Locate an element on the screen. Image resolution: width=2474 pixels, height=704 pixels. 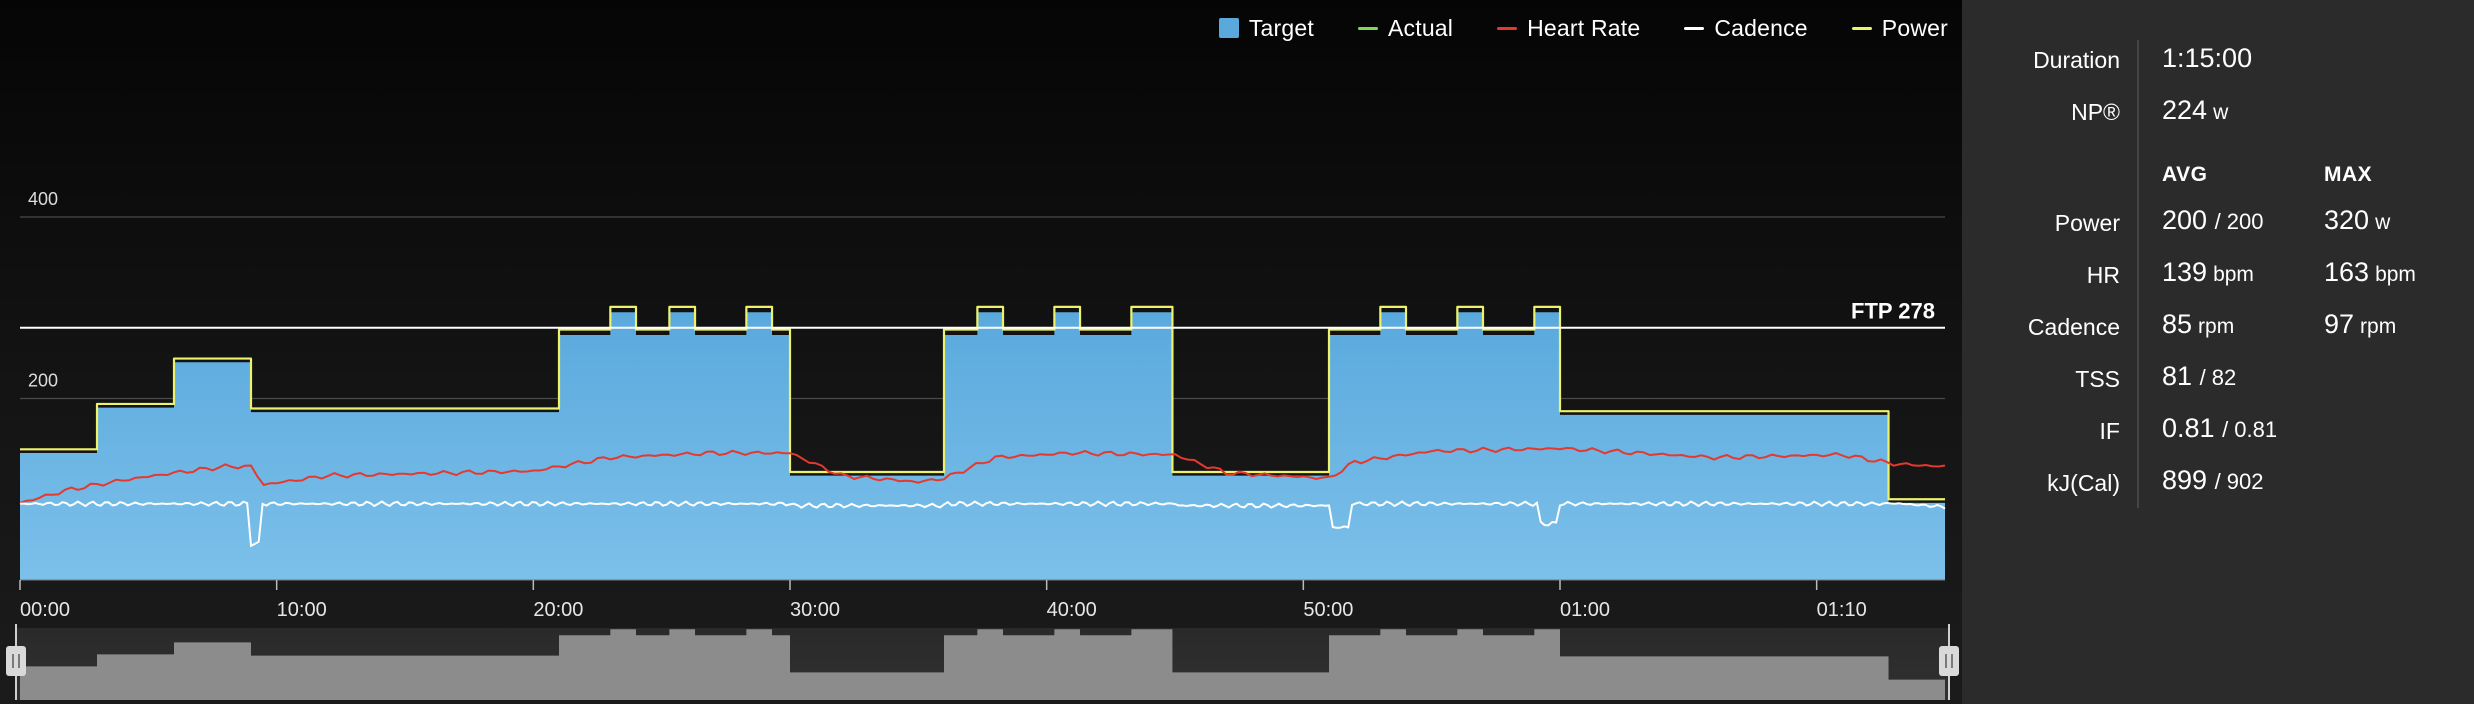
power-avg-number: 200 is located at coordinates (2185, 220).